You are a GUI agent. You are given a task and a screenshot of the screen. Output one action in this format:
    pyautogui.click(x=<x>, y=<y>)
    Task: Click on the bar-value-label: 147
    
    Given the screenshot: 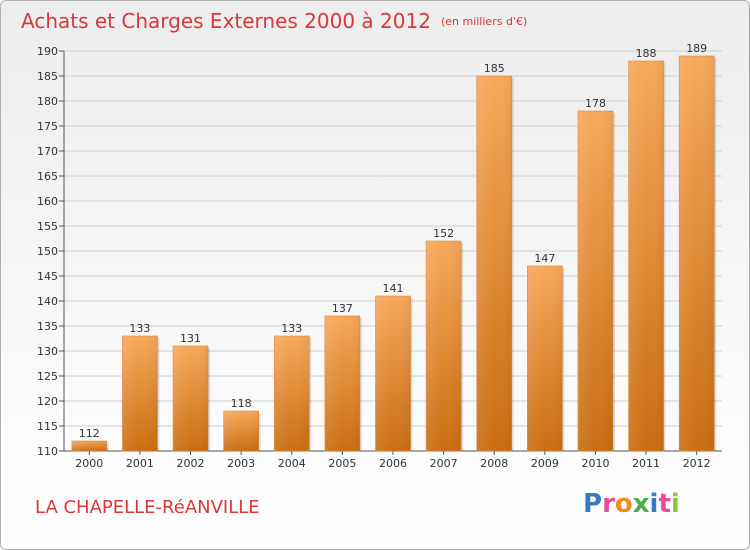 What is the action you would take?
    pyautogui.click(x=544, y=258)
    